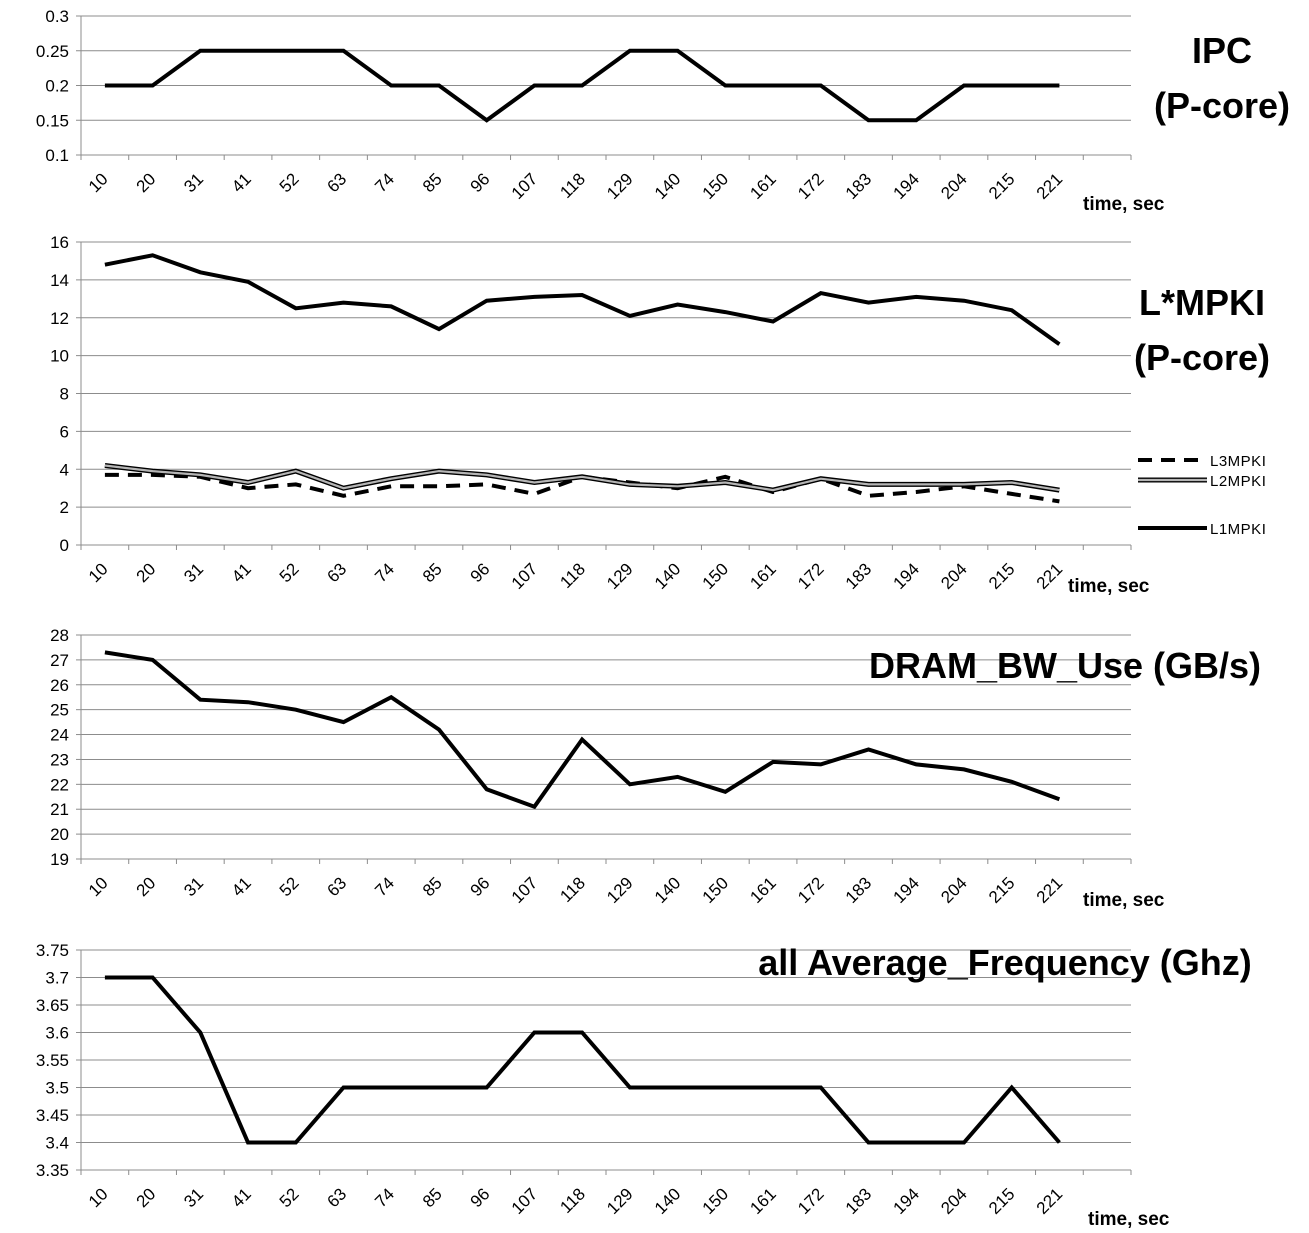  What do you see at coordinates (59, 356) in the screenshot?
I see `y-tick-label: 10` at bounding box center [59, 356].